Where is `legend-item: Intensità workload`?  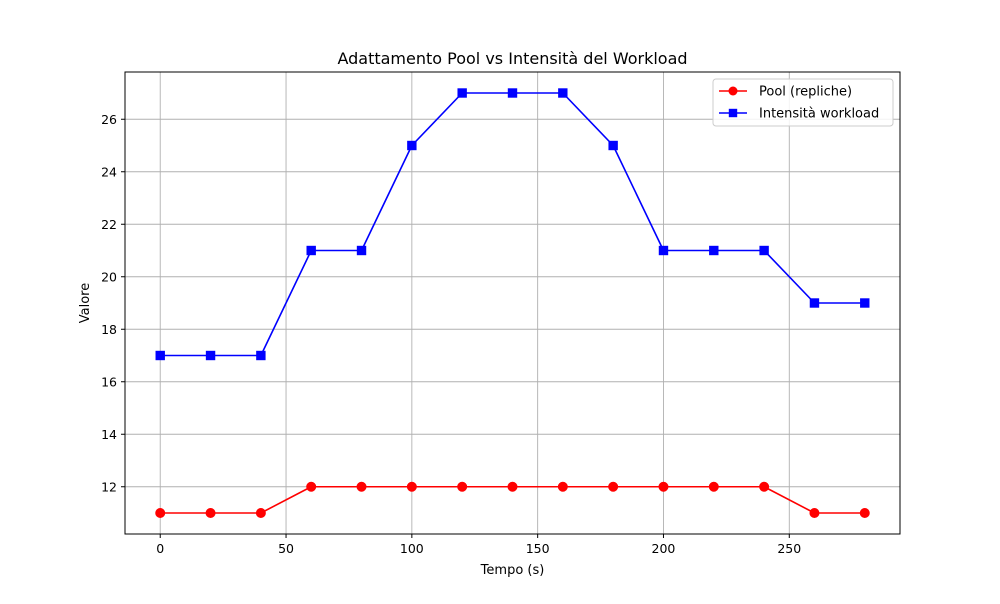
legend-item: Intensità workload is located at coordinates (799, 114).